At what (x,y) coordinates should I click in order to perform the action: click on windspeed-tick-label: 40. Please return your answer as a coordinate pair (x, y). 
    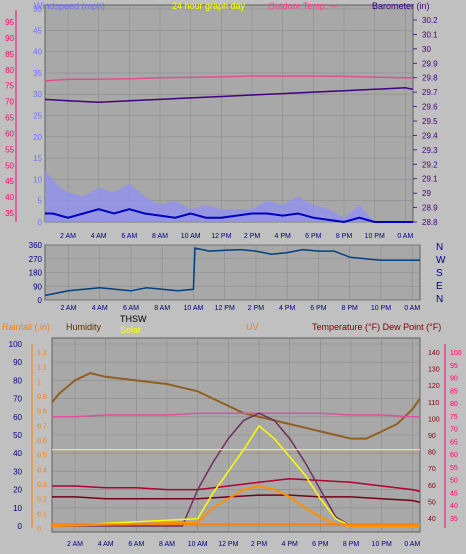
    Looking at the image, I should click on (37, 52).